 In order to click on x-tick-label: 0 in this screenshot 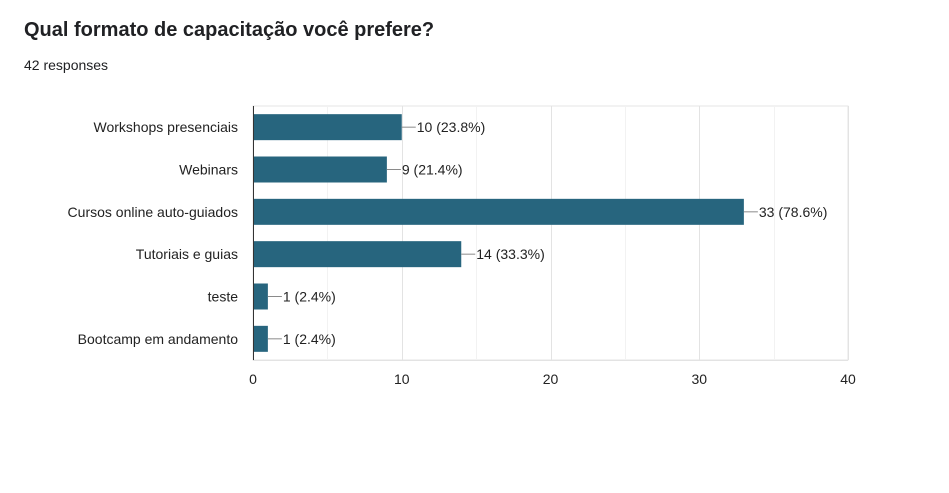, I will do `click(253, 379)`.